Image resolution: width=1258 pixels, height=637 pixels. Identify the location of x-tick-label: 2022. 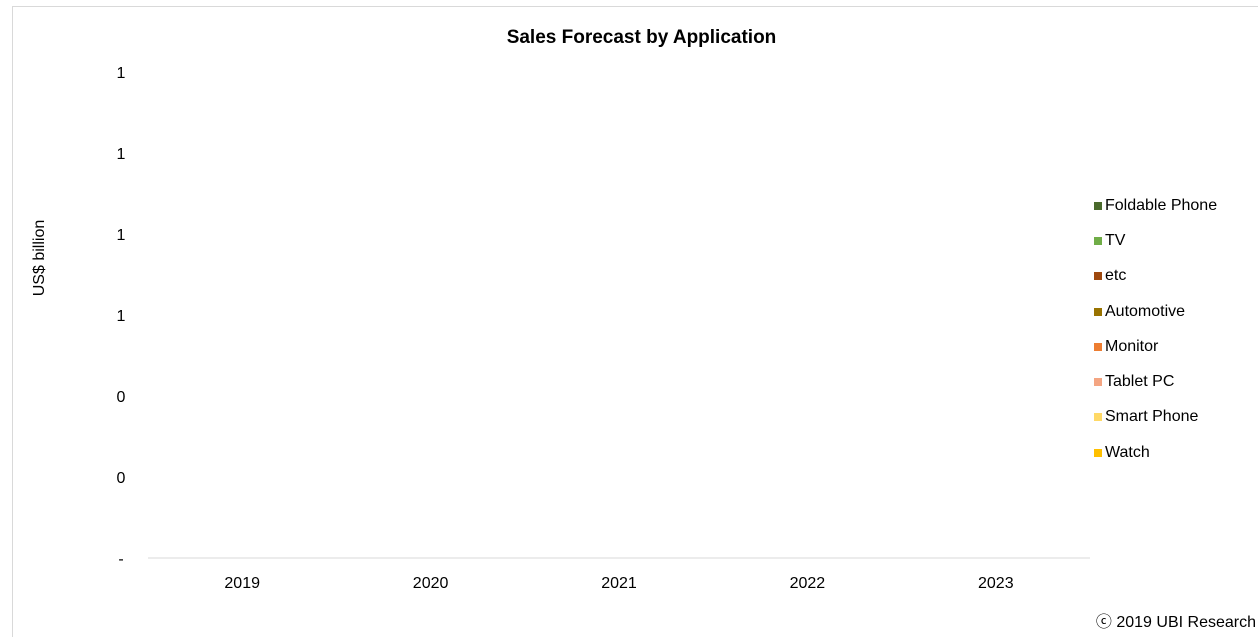
(808, 583).